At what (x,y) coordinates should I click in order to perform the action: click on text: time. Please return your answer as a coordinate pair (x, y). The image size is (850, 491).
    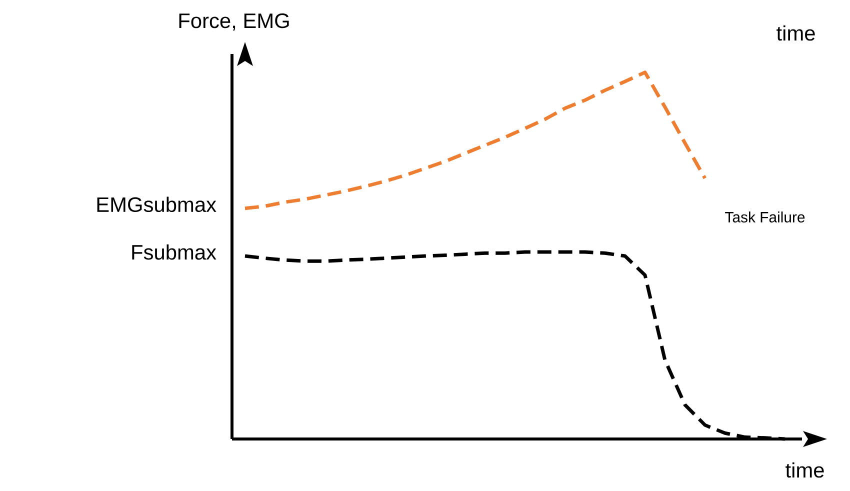
    Looking at the image, I should click on (795, 33).